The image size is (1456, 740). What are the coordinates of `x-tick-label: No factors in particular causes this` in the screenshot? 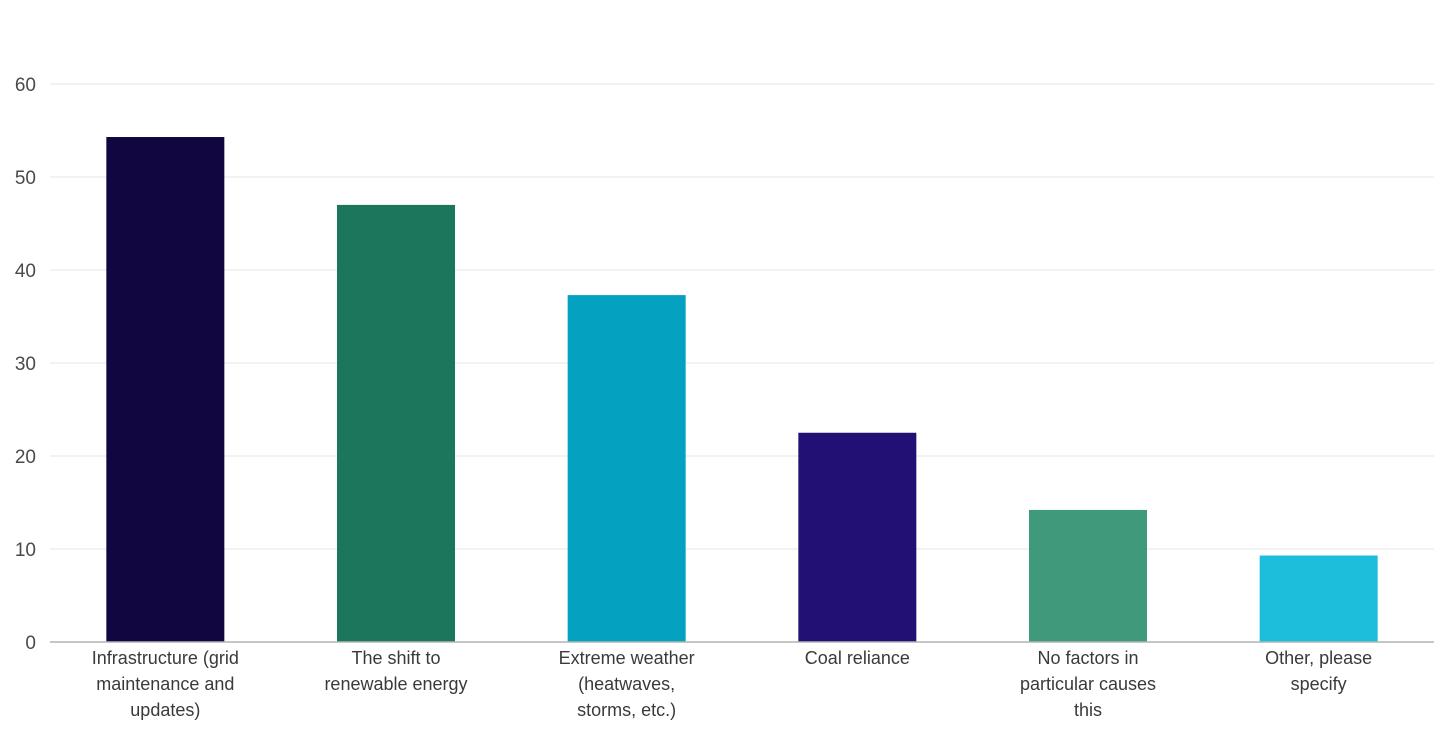 It's located at (1088, 684).